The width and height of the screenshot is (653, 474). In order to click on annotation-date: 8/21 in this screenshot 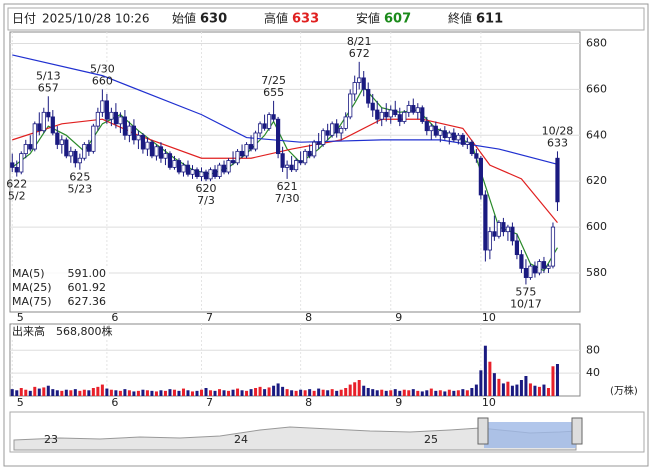, I will do `click(359, 41)`.